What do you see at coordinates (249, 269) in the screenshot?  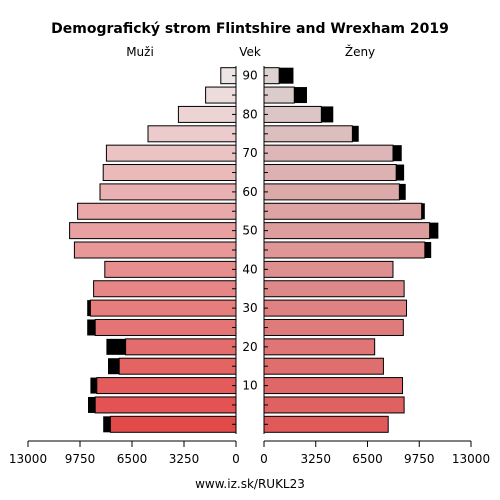 I see `age-tick-label: 40` at bounding box center [249, 269].